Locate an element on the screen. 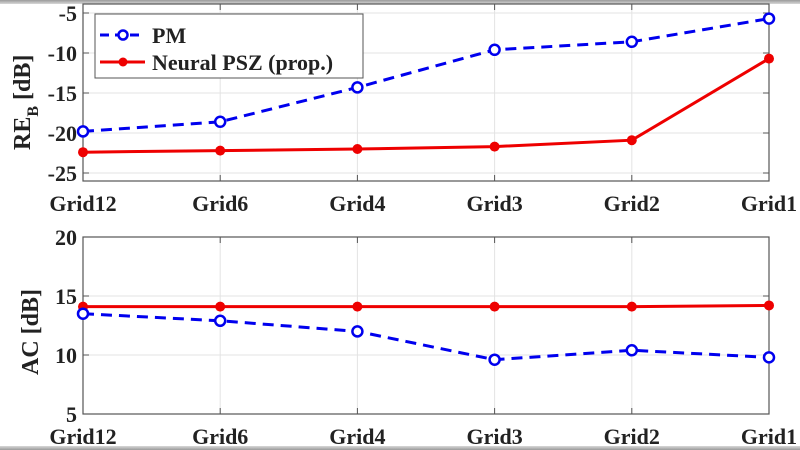 The width and height of the screenshot is (800, 450). bottom-frame-bar is located at coordinates (400, 448).